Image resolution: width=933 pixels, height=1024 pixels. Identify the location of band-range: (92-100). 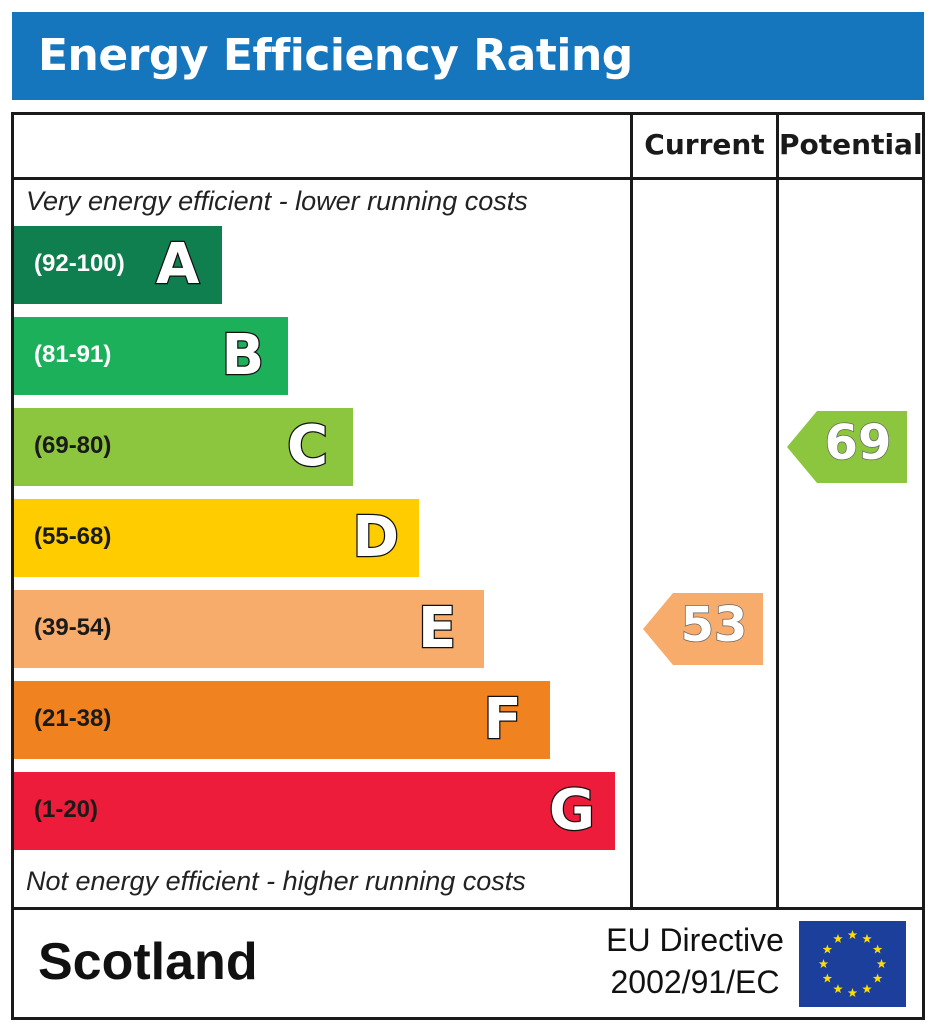
(79, 263).